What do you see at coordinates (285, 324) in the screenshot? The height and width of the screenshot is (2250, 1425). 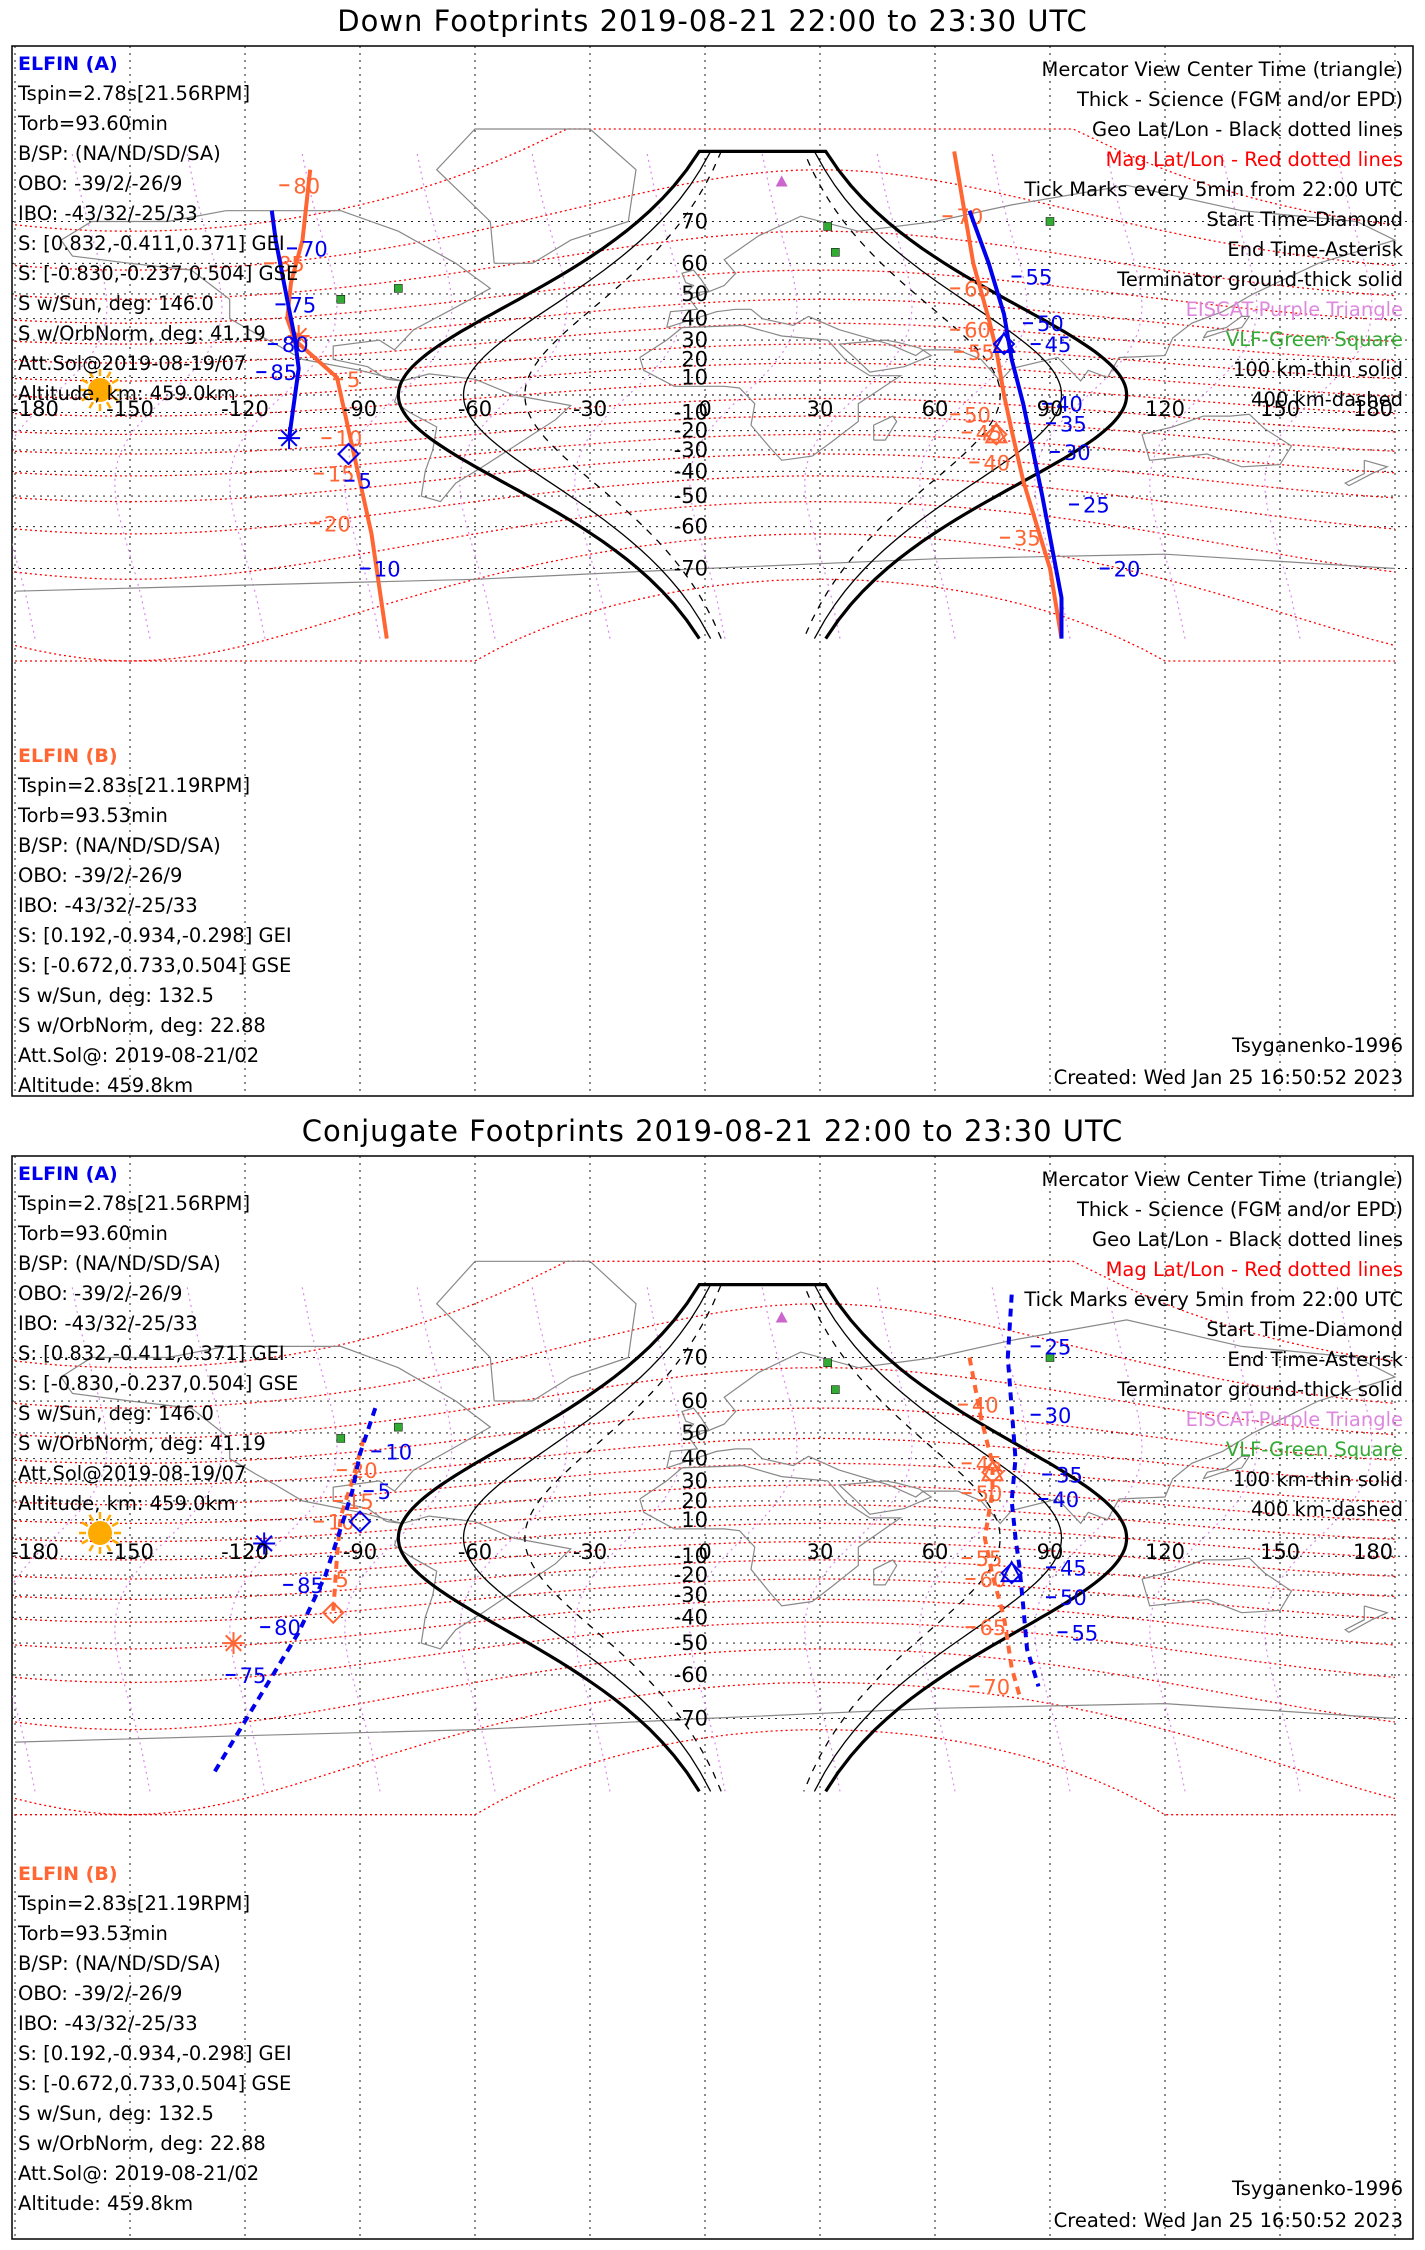 I see `elfin-a-trace` at bounding box center [285, 324].